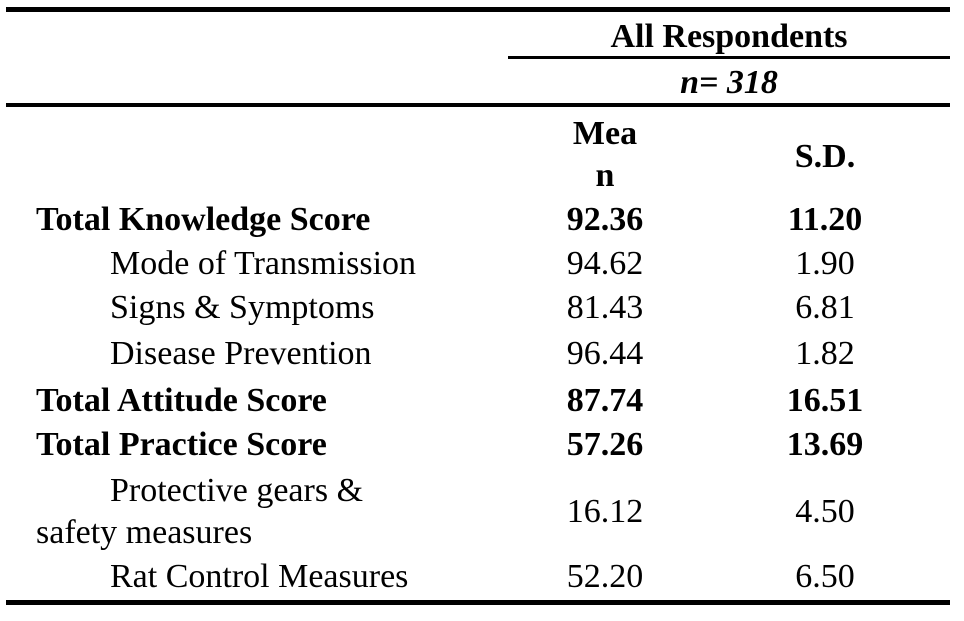 Image resolution: width=964 pixels, height=621 pixels. I want to click on row-mean: 52.20, so click(605, 576).